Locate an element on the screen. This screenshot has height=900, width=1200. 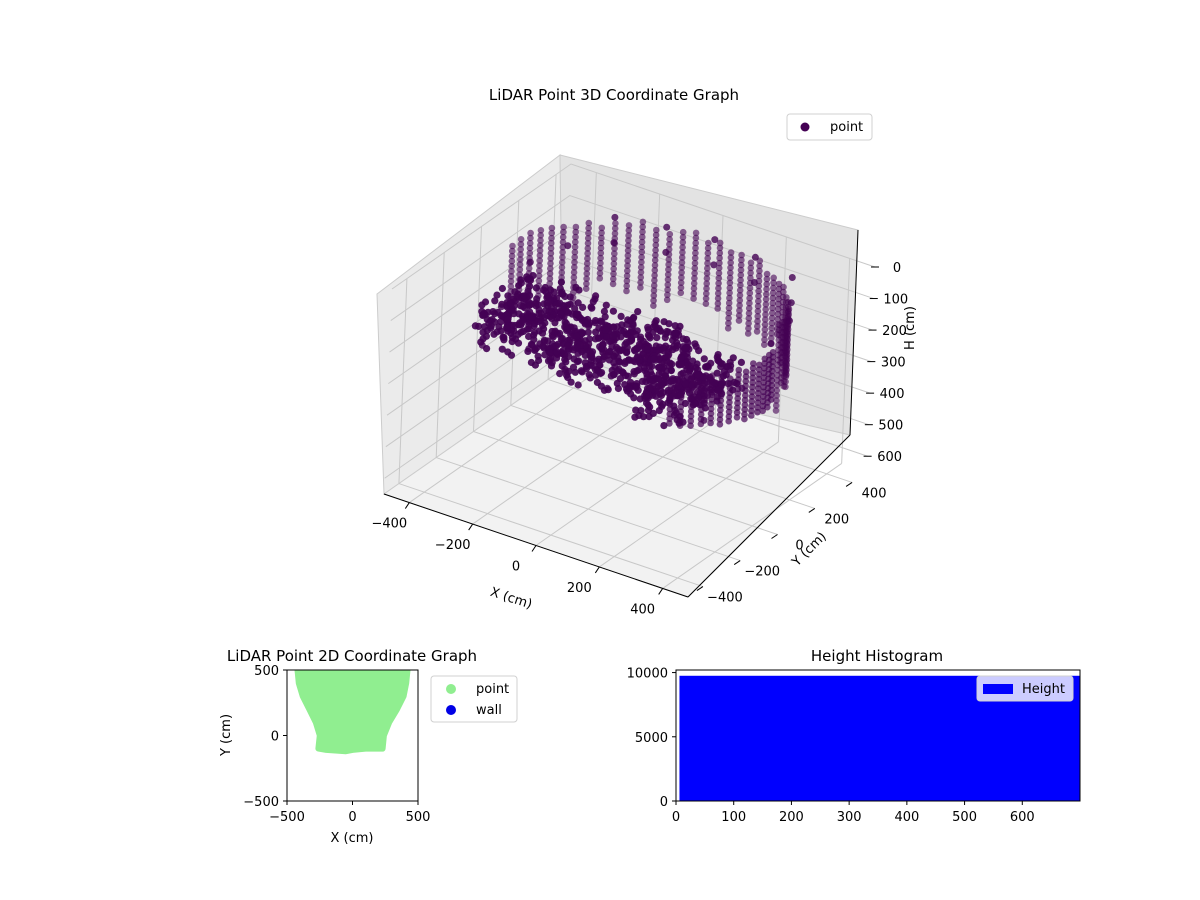
chart-3d-x-tick-label: −200 is located at coordinates (453, 545).